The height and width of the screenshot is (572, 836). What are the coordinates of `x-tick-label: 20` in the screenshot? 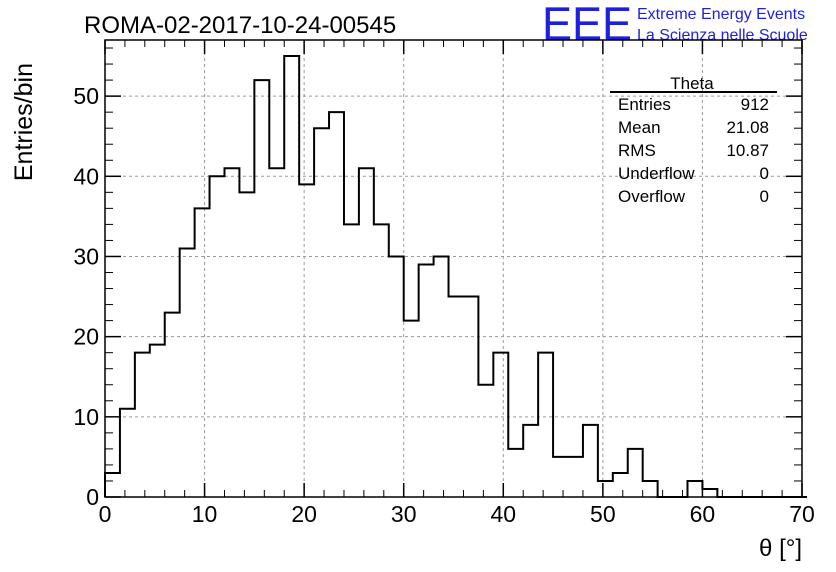 It's located at (304, 514).